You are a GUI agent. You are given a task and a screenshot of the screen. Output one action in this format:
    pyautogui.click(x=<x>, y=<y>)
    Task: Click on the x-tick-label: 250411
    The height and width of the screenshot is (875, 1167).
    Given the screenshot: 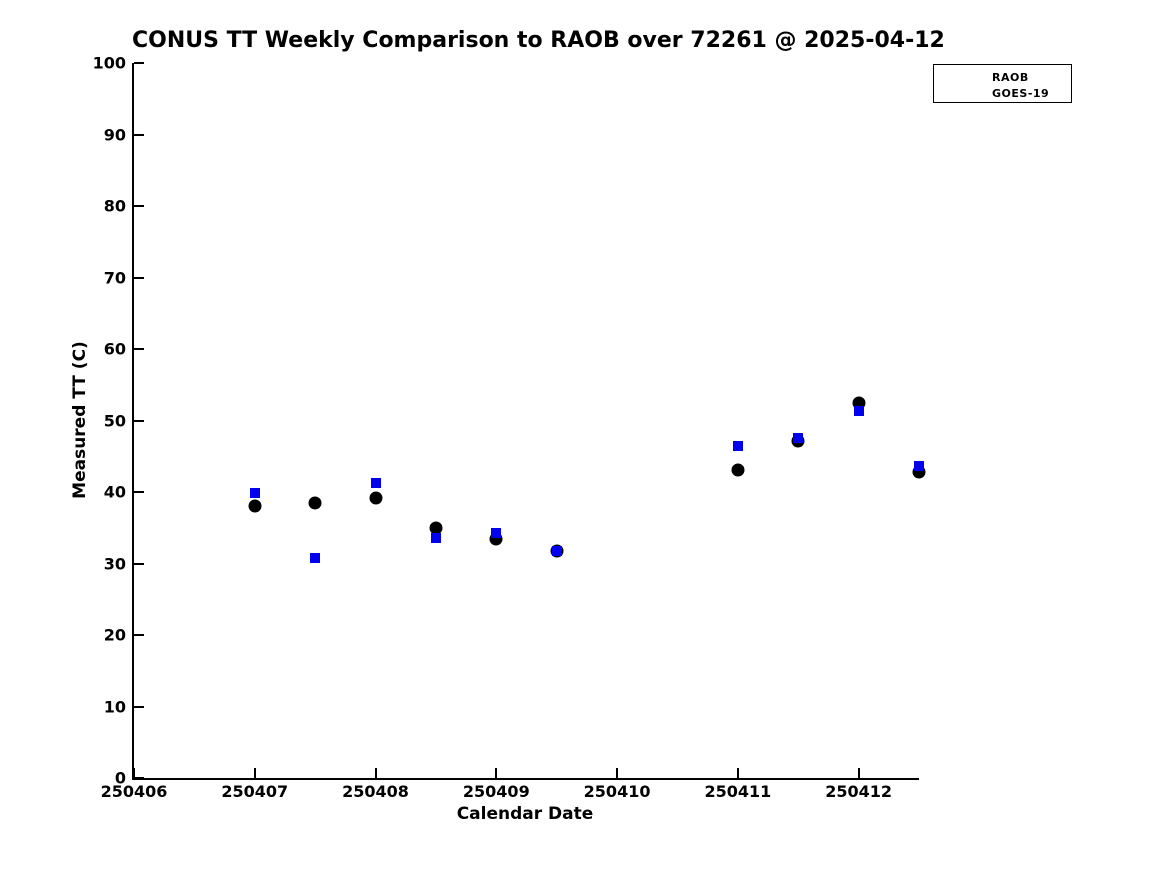 What is the action you would take?
    pyautogui.click(x=738, y=791)
    